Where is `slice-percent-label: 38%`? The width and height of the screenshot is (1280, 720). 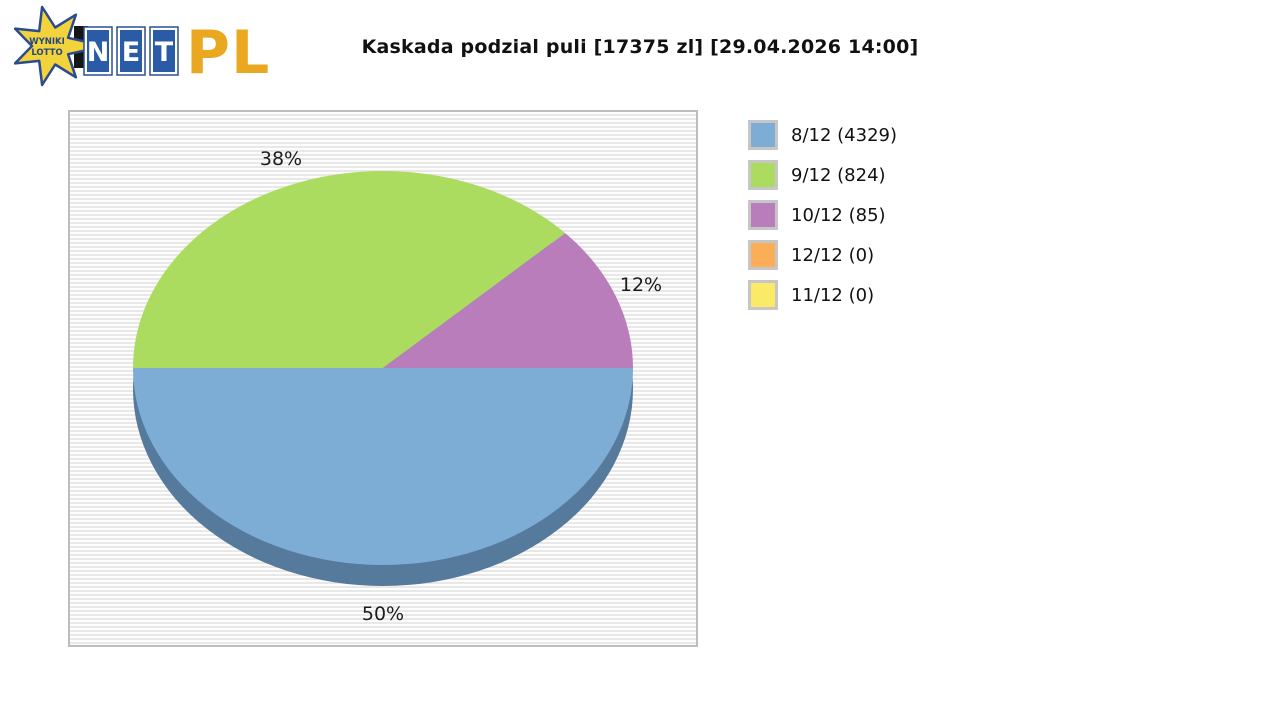
slice-percent-label: 38% is located at coordinates (281, 159).